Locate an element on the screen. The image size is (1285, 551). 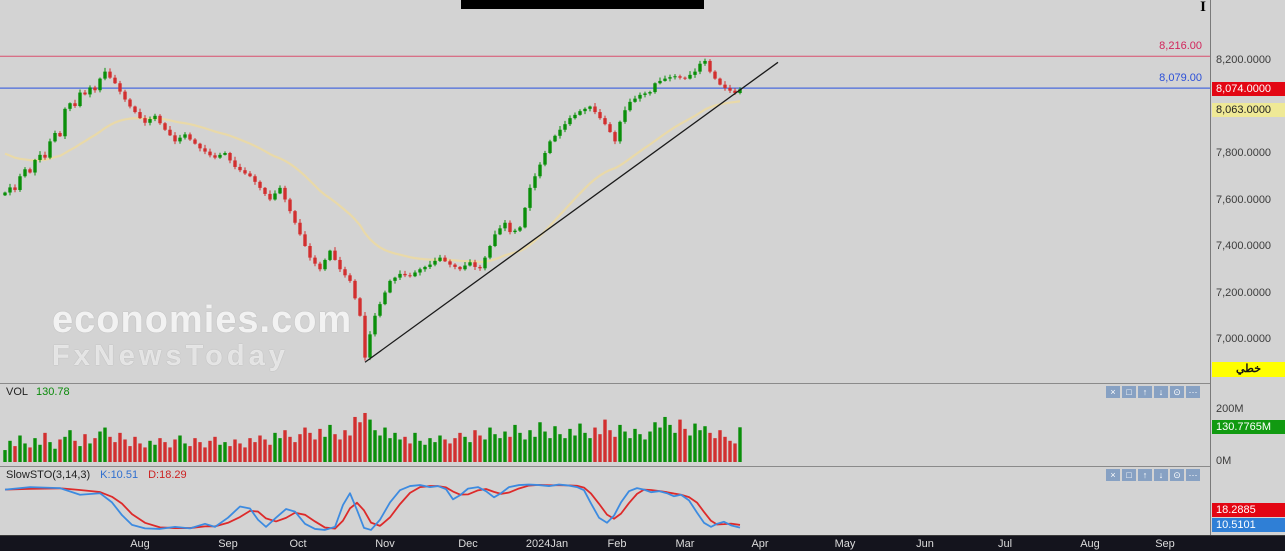
stochastic-header: SlowSTO(3,14,3) K:10.51 D:18.29 is located at coordinates (96, 475).